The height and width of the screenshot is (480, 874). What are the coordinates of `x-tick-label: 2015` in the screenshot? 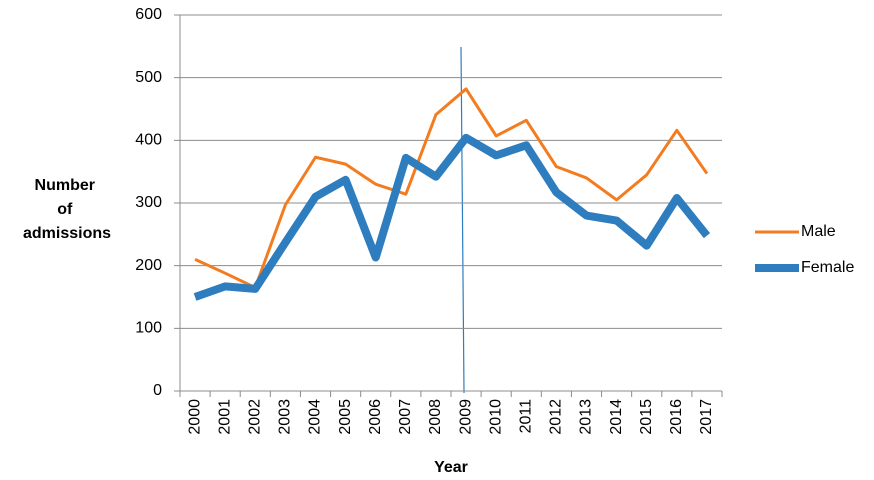 It's located at (646, 417).